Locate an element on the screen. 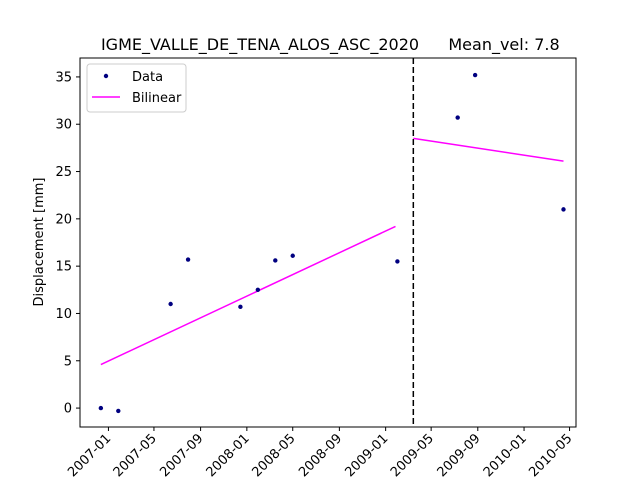  chart-title: IGME_VALLE_DE_TENA_ALOS_ASC_2020 is located at coordinates (260, 45).